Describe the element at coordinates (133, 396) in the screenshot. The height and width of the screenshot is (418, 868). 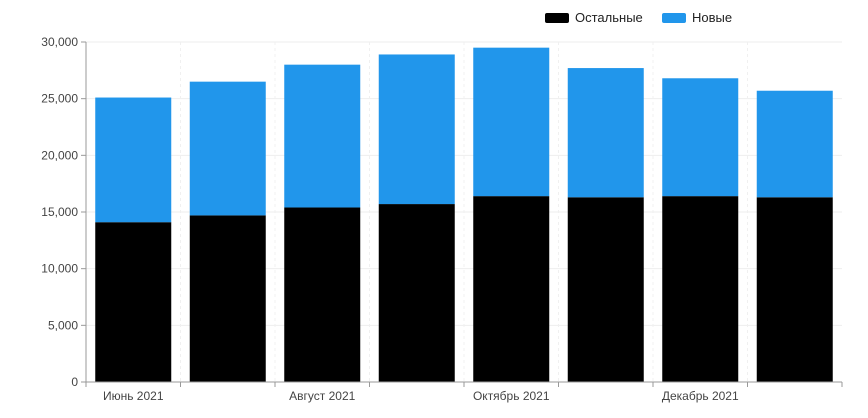
I see `x-tick-label: Июнь 2021` at that location.